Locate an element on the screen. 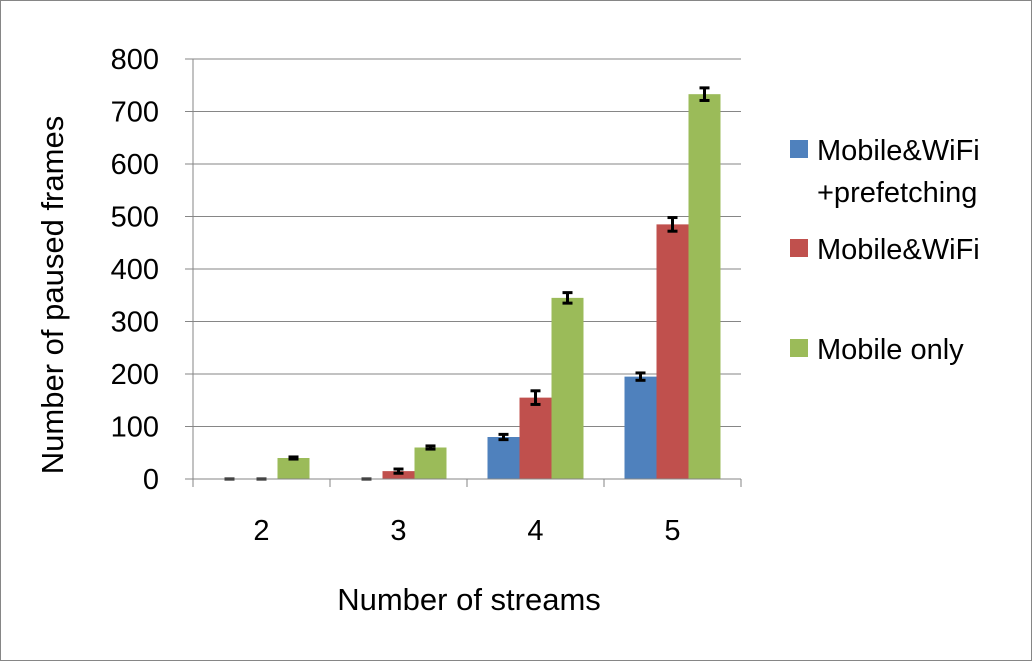 The image size is (1032, 661). y-axis-title: Number of paused frames is located at coordinates (52, 295).